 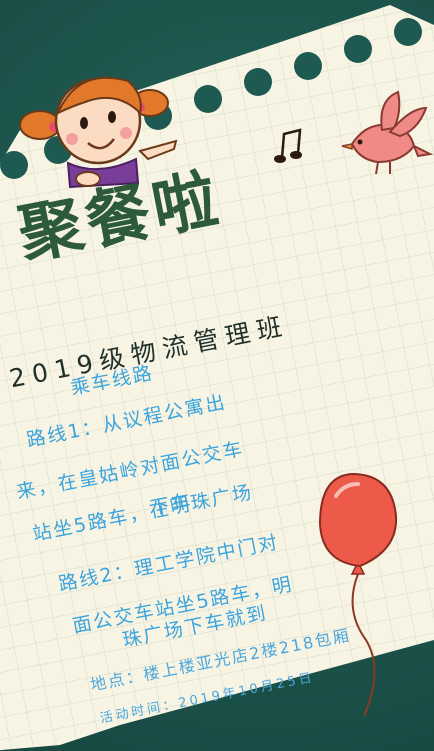 I want to click on music-note-icon, so click(x=289, y=148).